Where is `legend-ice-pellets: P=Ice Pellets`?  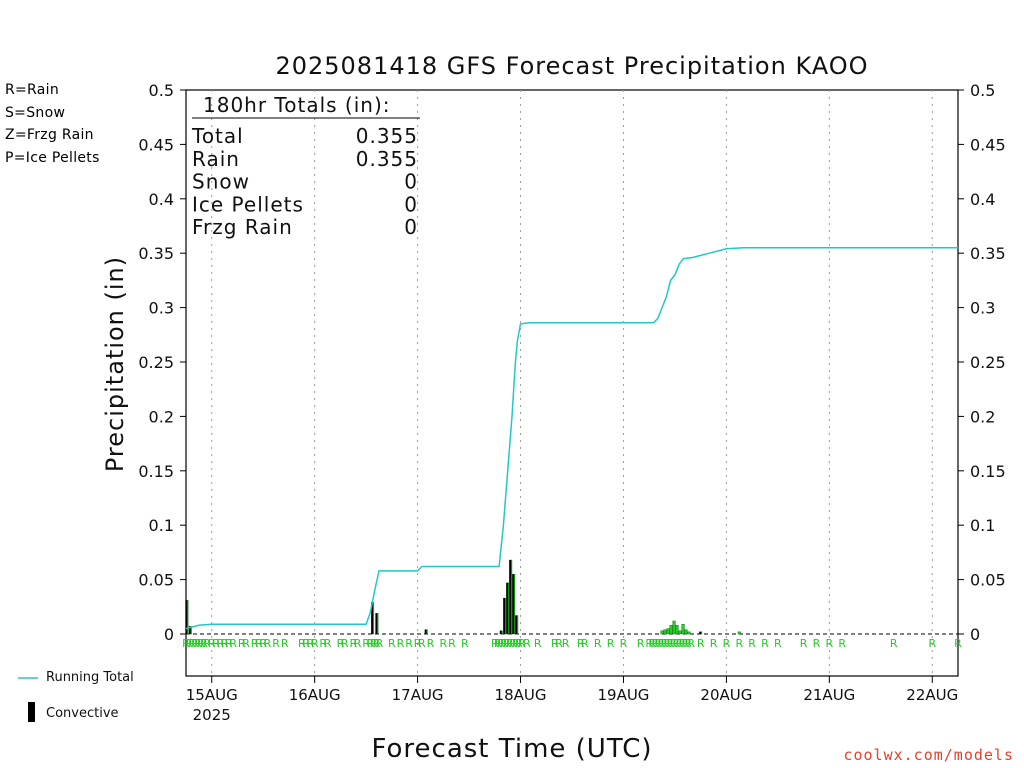
legend-ice-pellets: P=Ice Pellets is located at coordinates (52, 158).